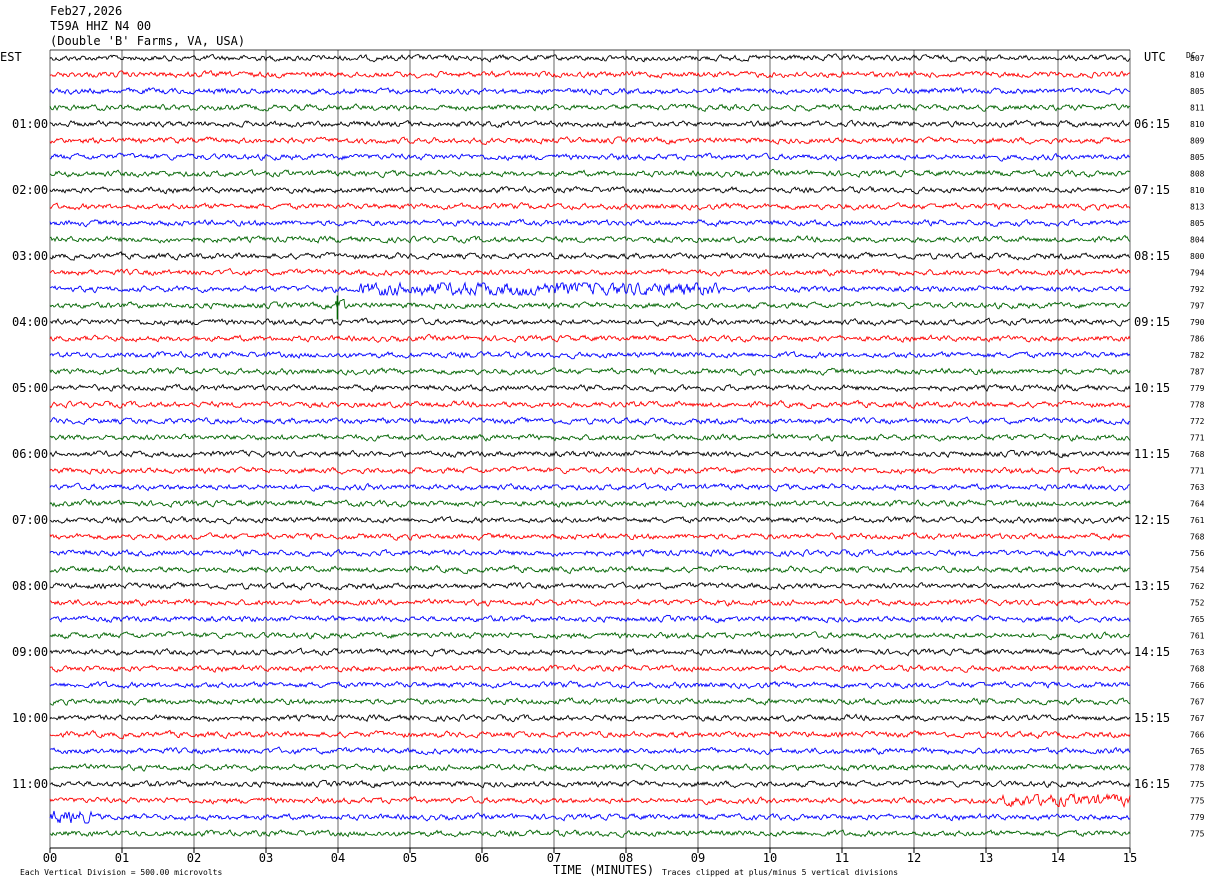 The width and height of the screenshot is (1210, 886). I want to click on x-tick-label: 14, so click(1058, 858).